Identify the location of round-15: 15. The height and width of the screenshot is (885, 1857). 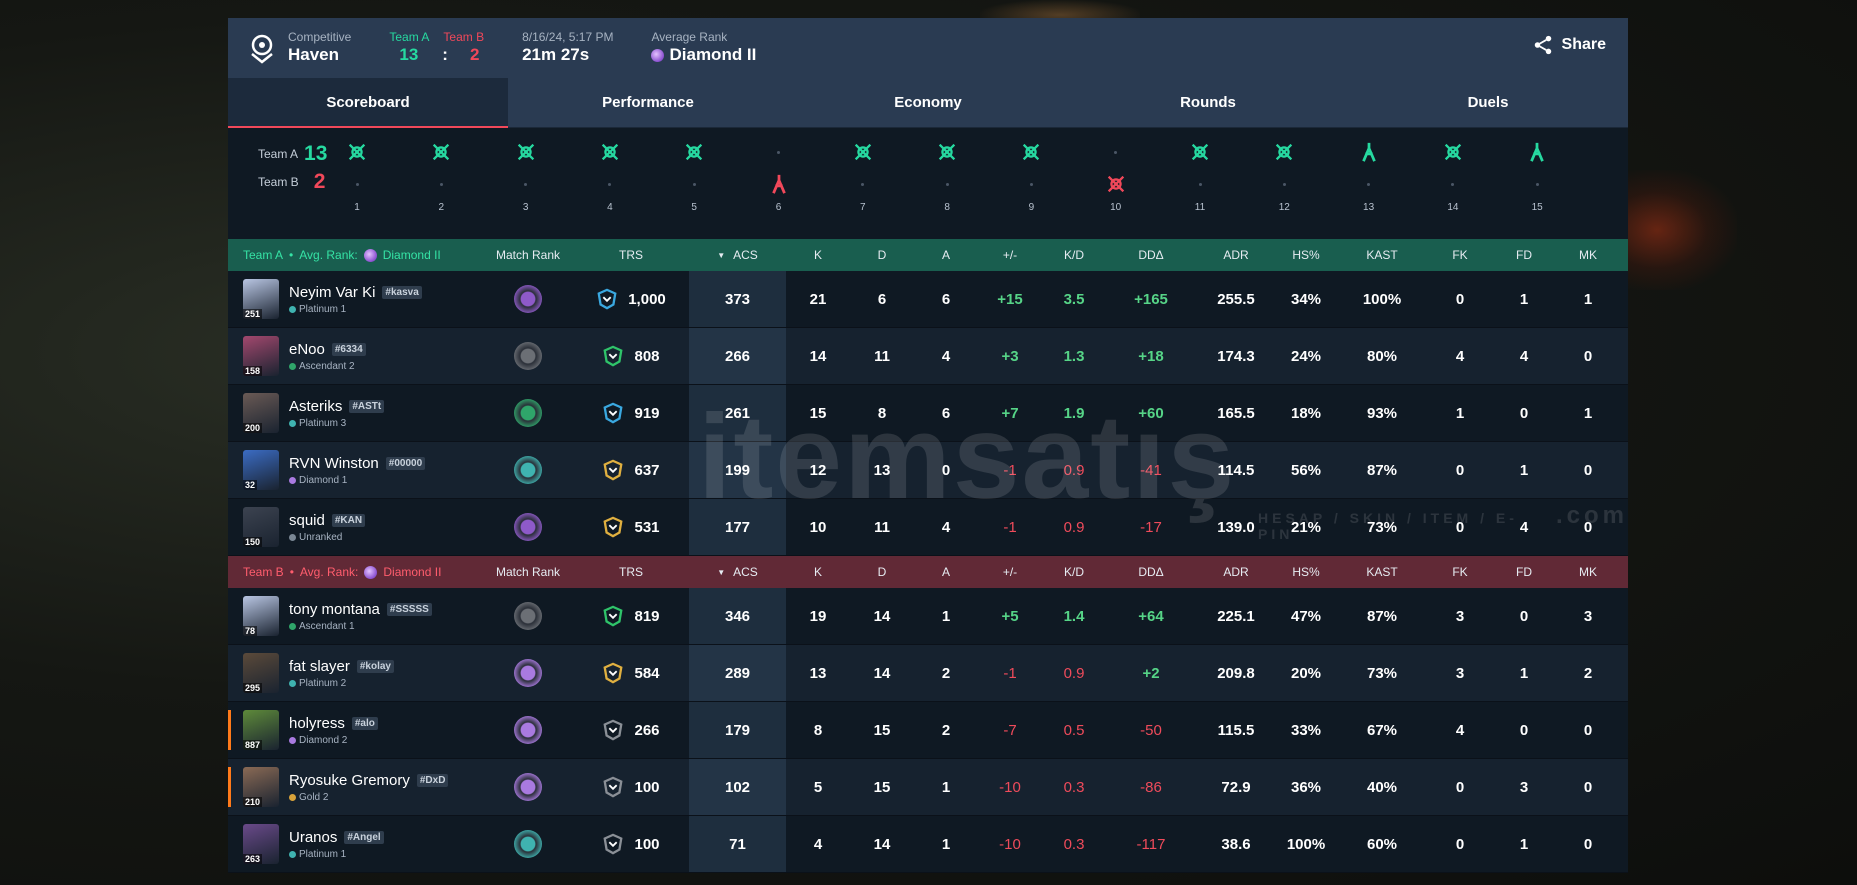
(1537, 174).